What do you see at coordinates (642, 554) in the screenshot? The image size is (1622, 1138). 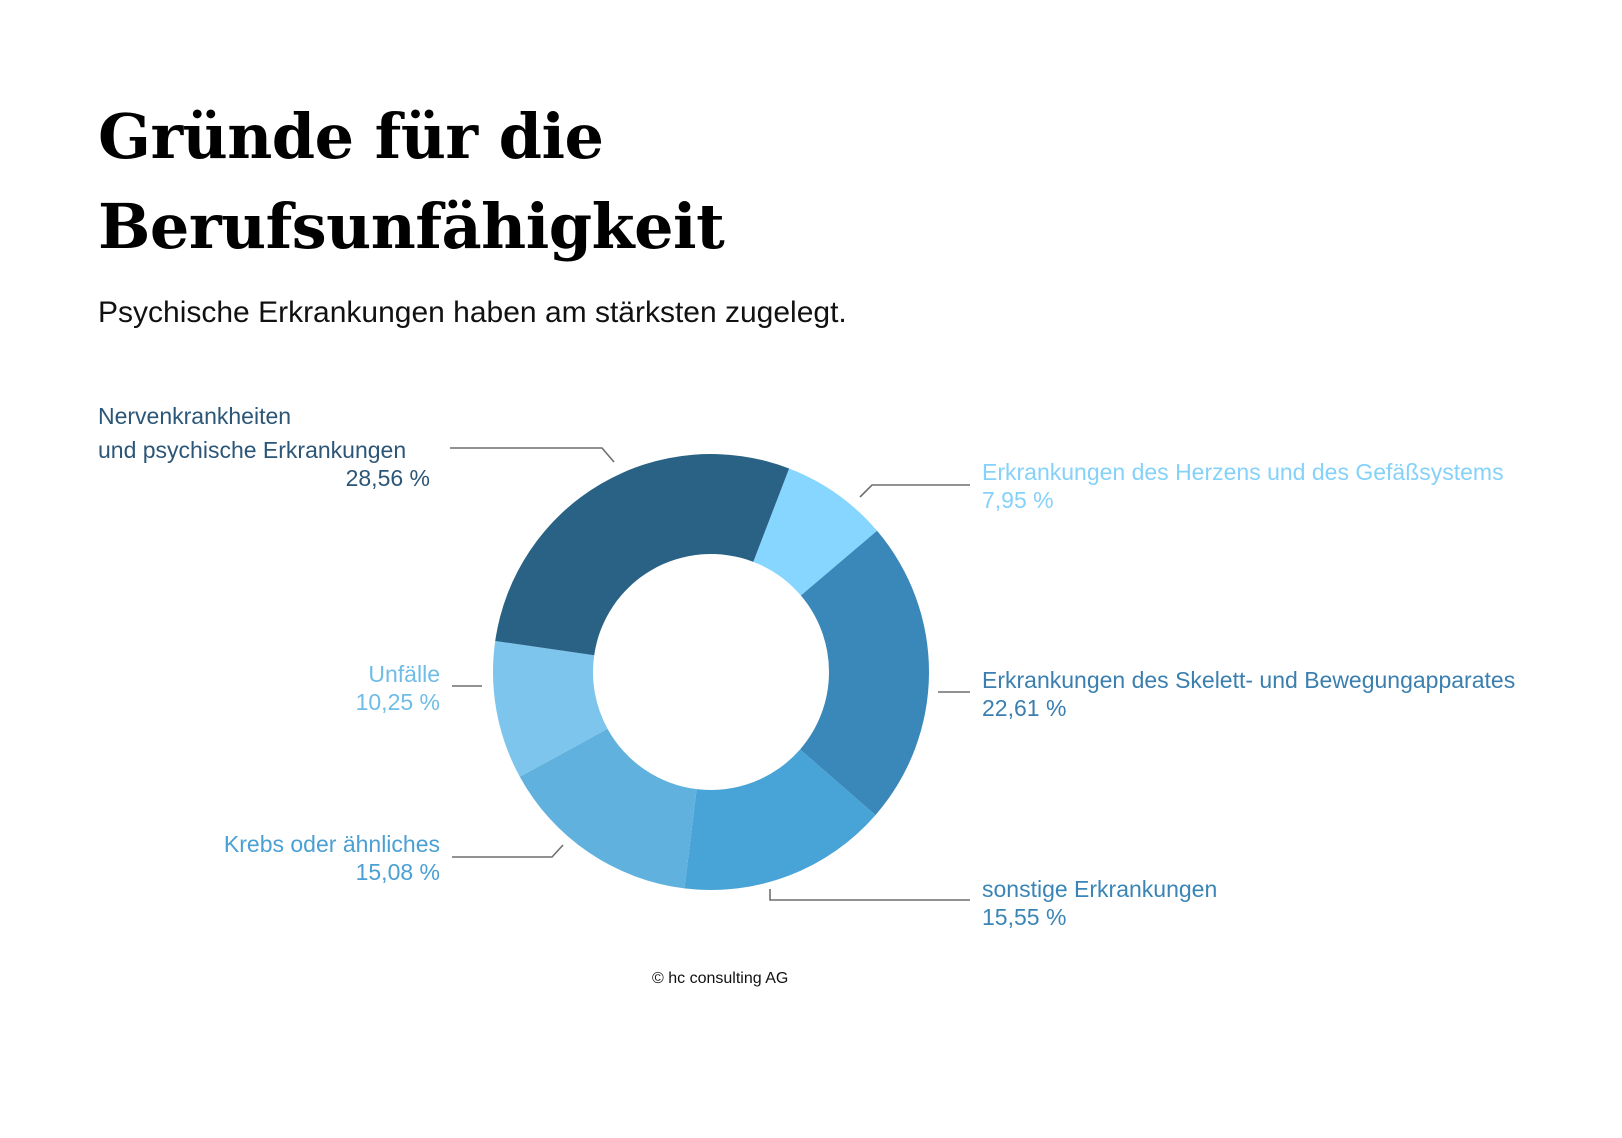 I see `slice-nerven` at bounding box center [642, 554].